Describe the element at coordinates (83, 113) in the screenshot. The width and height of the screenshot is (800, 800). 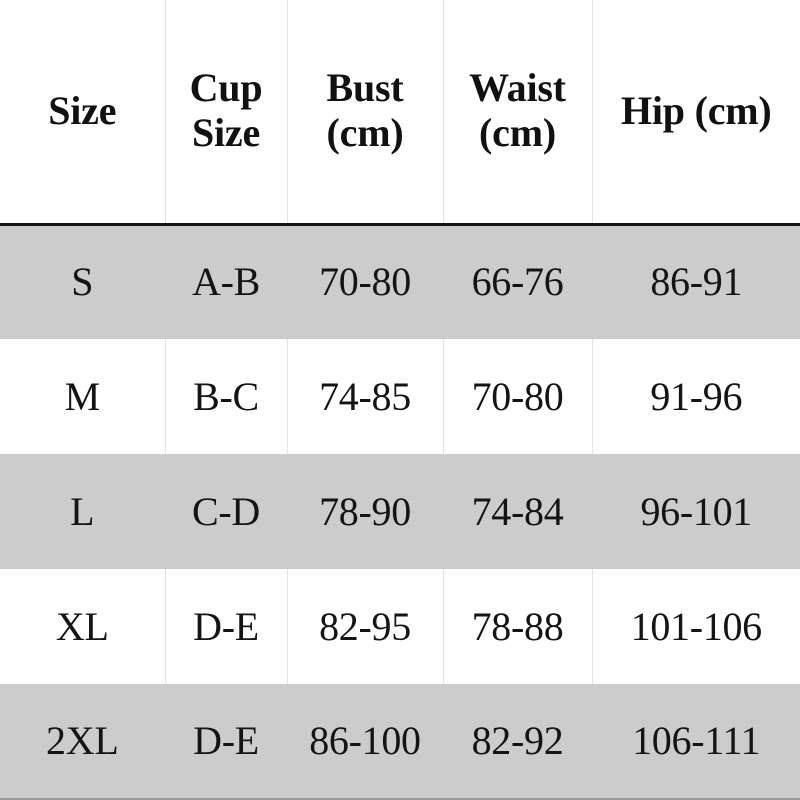
I see `column-header-size: Size` at that location.